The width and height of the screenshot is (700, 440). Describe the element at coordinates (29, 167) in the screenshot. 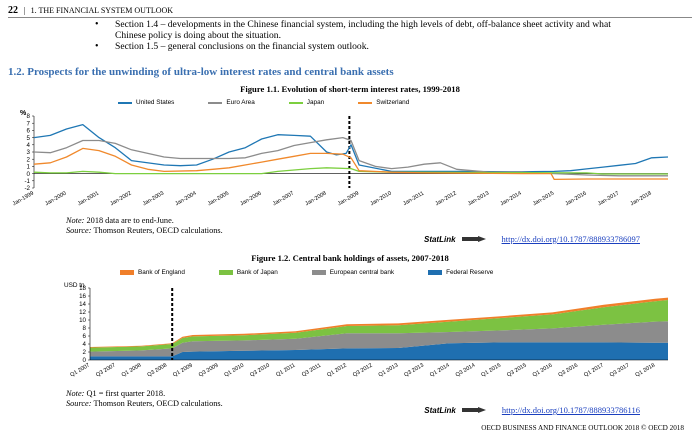

I see `y-tick-label: 1` at that location.